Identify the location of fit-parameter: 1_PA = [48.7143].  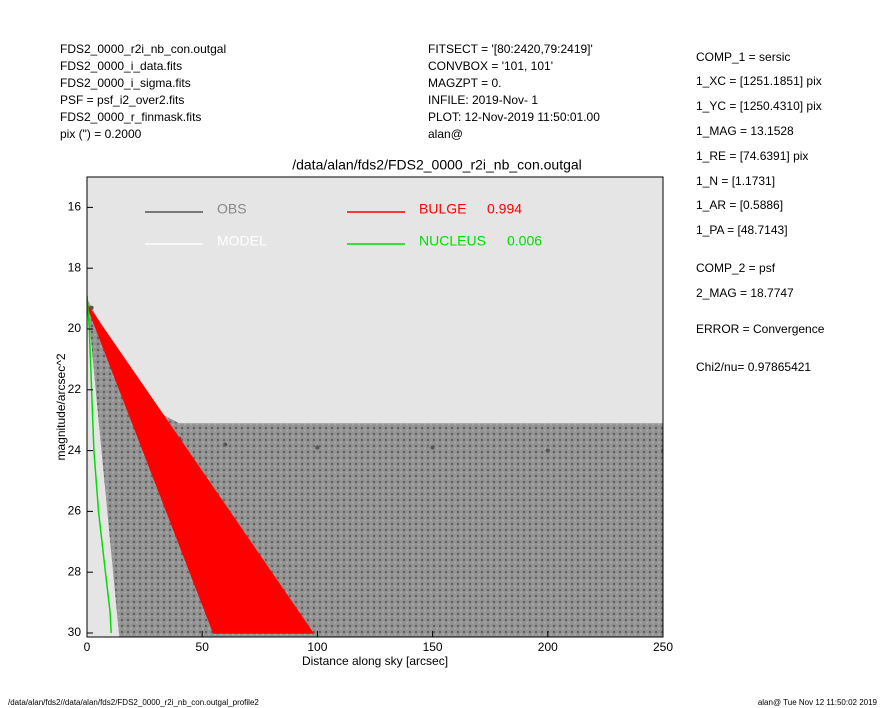
(742, 230).